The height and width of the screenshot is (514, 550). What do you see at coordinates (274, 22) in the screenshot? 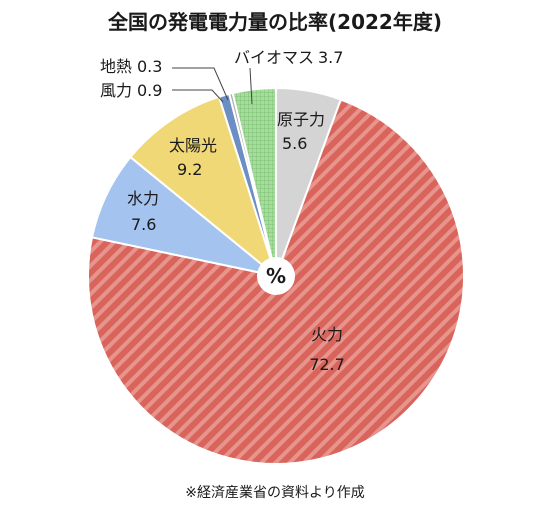
I see `chart-title: 全国の発電電力量の比率(2022年度)` at bounding box center [274, 22].